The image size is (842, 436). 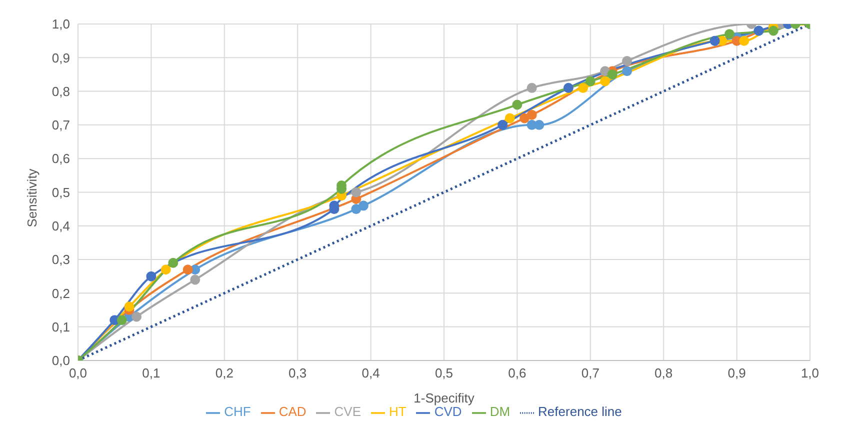 I want to click on x-axis-title: 1-Specifity, so click(x=444, y=398).